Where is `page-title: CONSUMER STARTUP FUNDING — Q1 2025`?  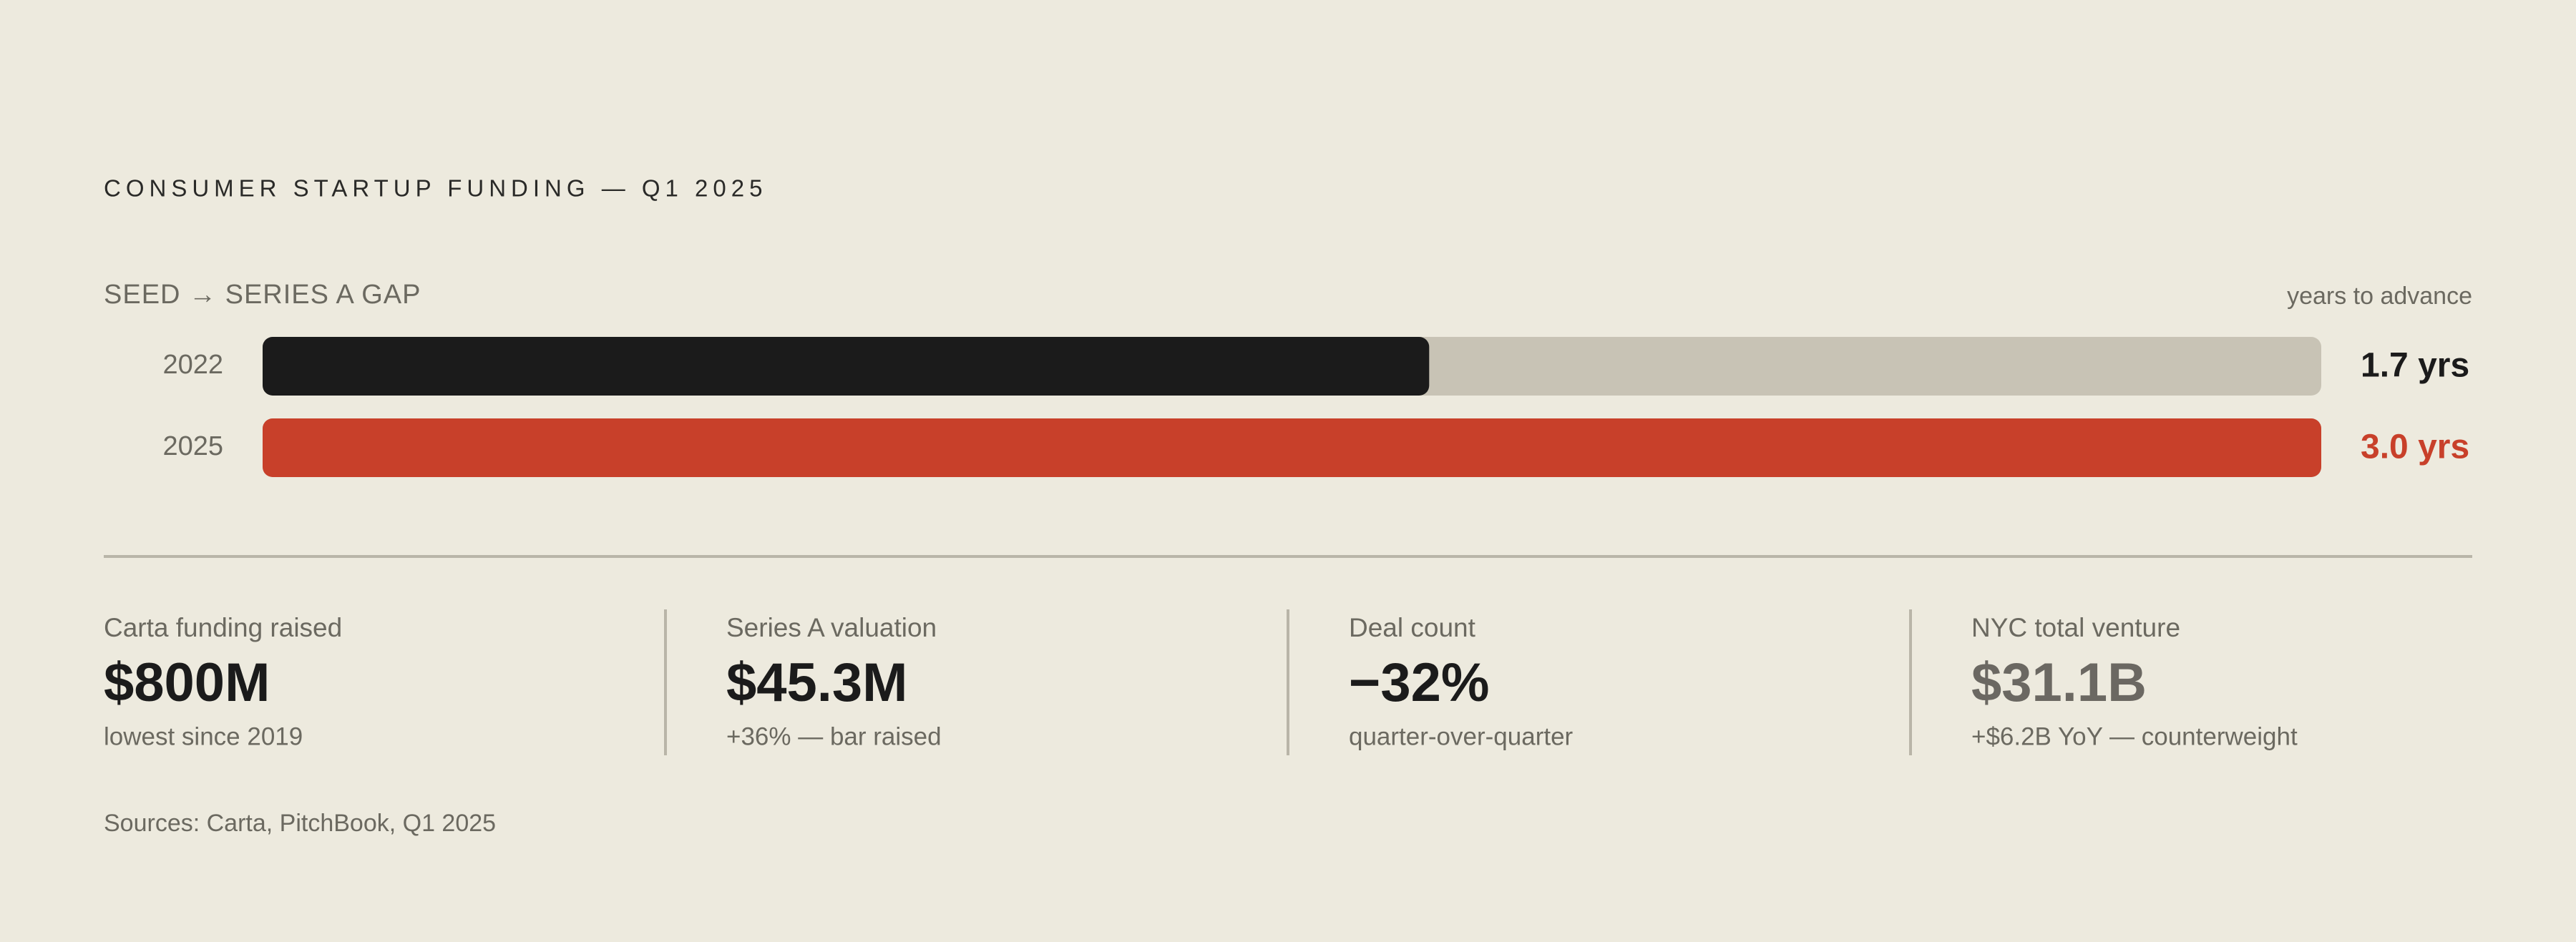 page-title: CONSUMER STARTUP FUNDING — Q1 2025 is located at coordinates (435, 188).